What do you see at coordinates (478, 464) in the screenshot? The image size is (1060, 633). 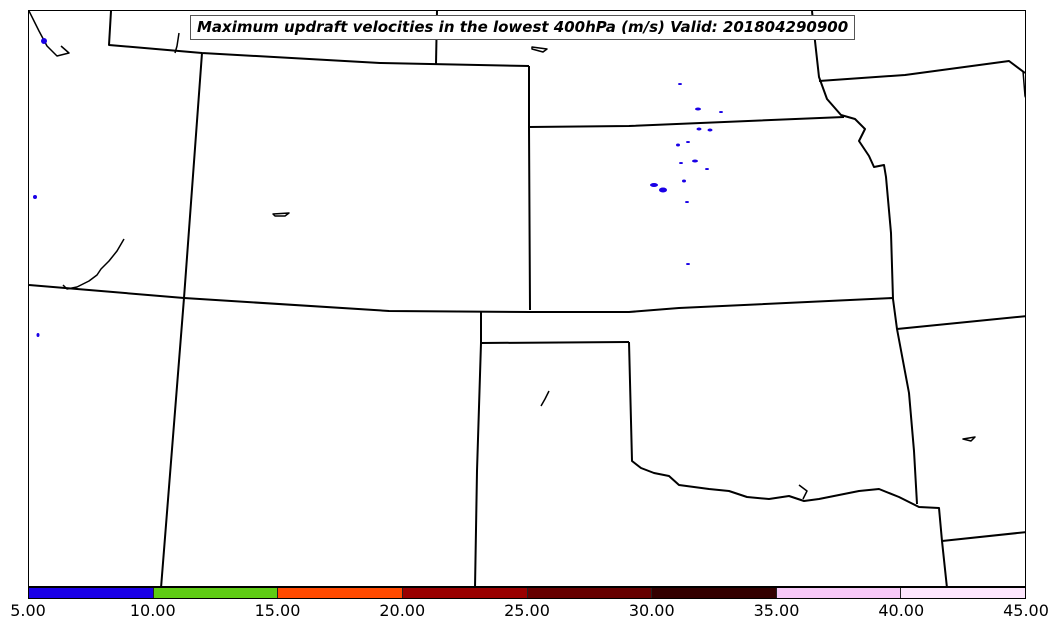 I see `boundary-colorado-nm` at bounding box center [478, 464].